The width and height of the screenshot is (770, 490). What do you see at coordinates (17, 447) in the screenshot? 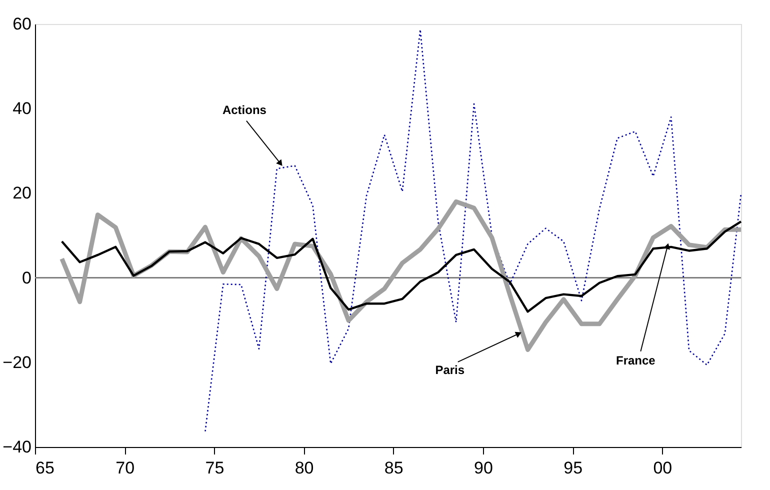
I see `y-tick-label: −40` at bounding box center [17, 447].